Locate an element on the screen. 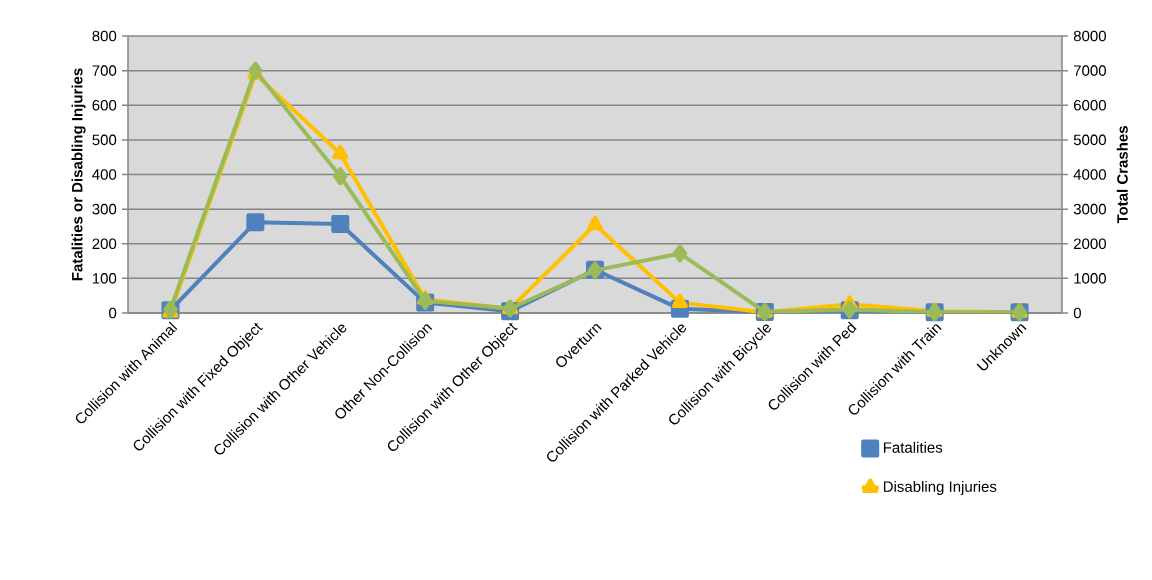 The height and width of the screenshot is (580, 1152). y2-axis-title: Total Crashes is located at coordinates (1122, 175).